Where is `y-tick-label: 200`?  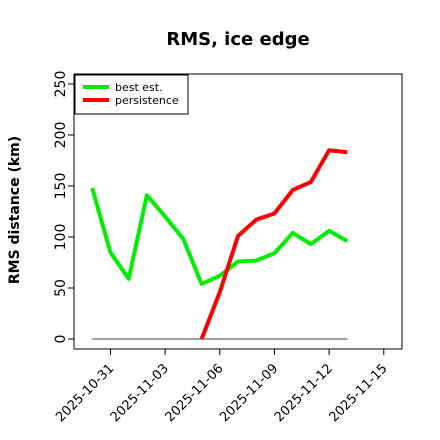
y-tick-label: 200 is located at coordinates (61, 135).